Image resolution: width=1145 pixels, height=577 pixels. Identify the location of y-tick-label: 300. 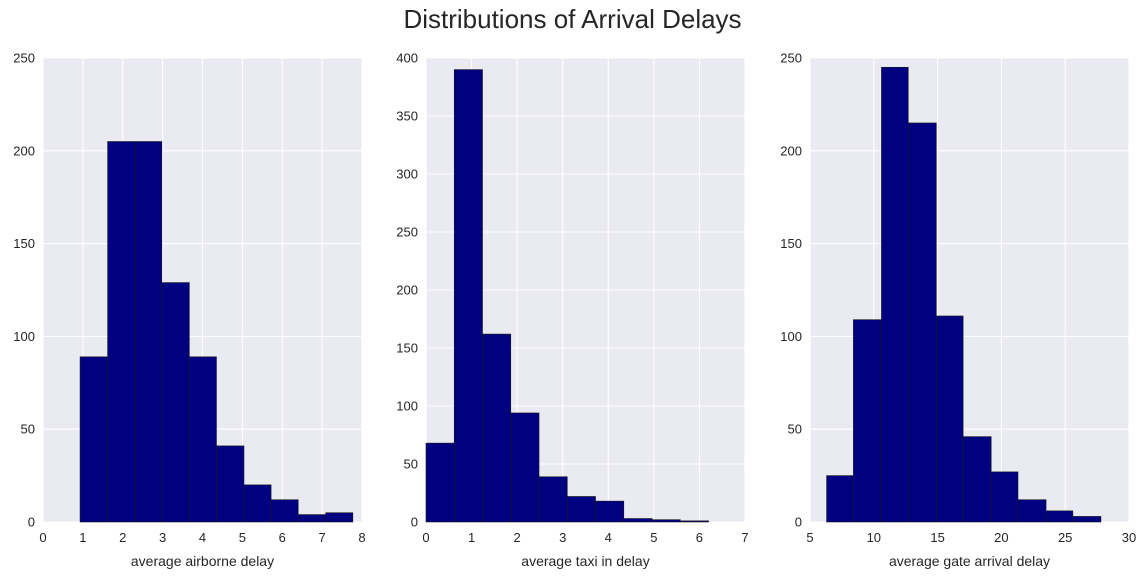
(407, 174).